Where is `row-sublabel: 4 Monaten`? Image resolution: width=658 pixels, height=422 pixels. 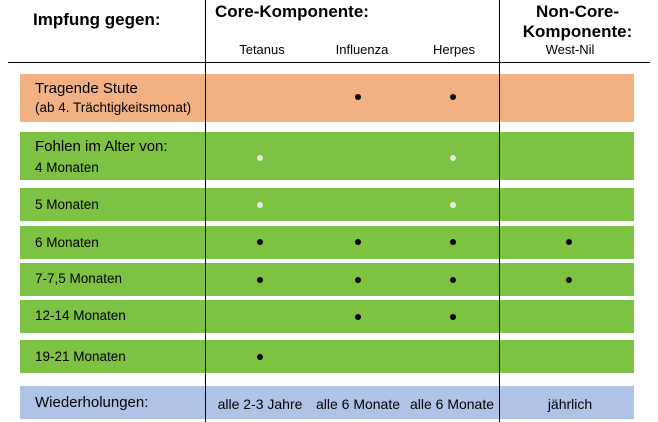
row-sublabel: 4 Monaten is located at coordinates (67, 167).